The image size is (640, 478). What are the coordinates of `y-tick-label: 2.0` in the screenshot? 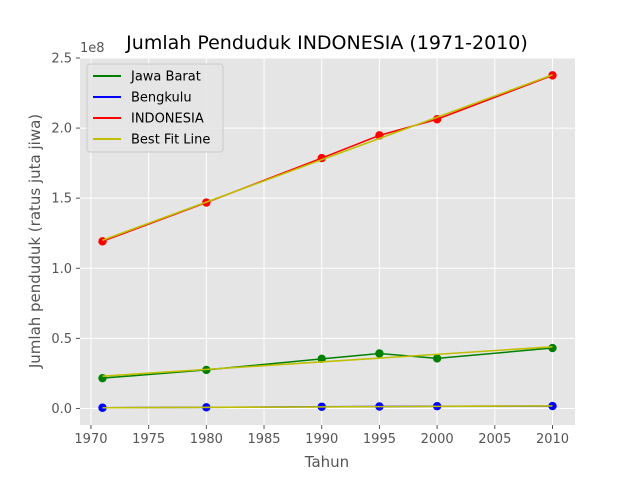 It's located at (61, 129).